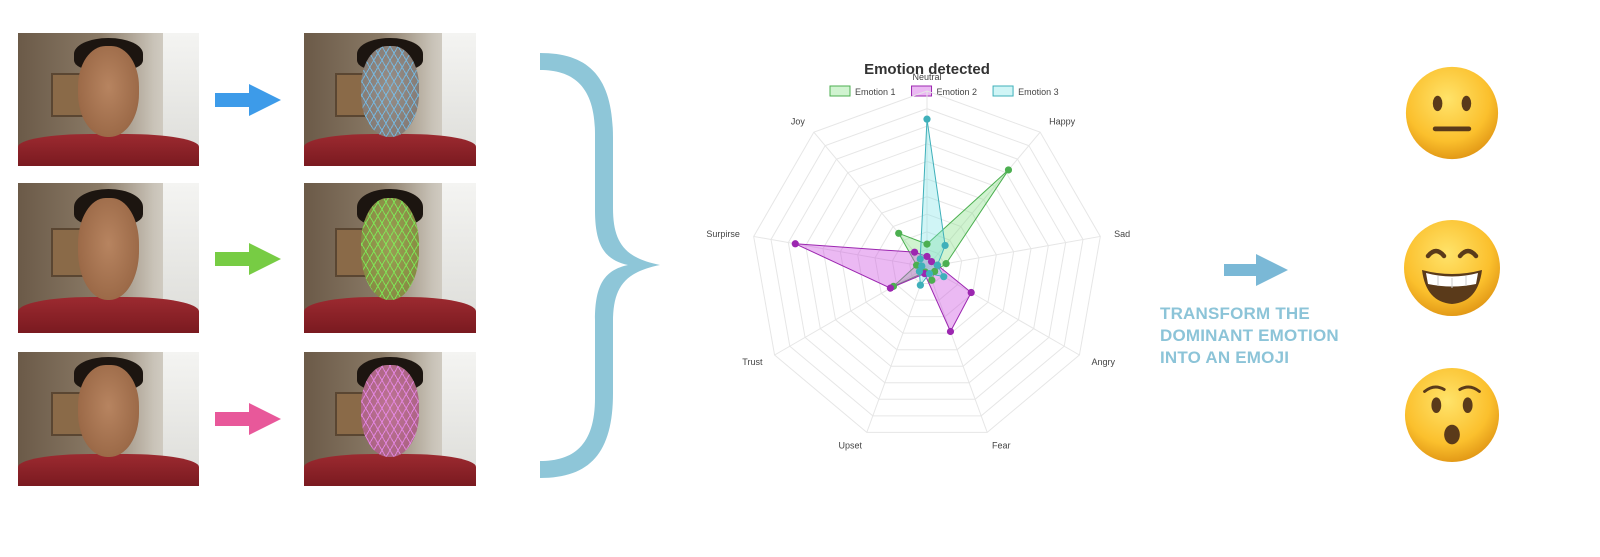 The height and width of the screenshot is (557, 1600). What do you see at coordinates (390, 91) in the screenshot?
I see `face-mesh-blue` at bounding box center [390, 91].